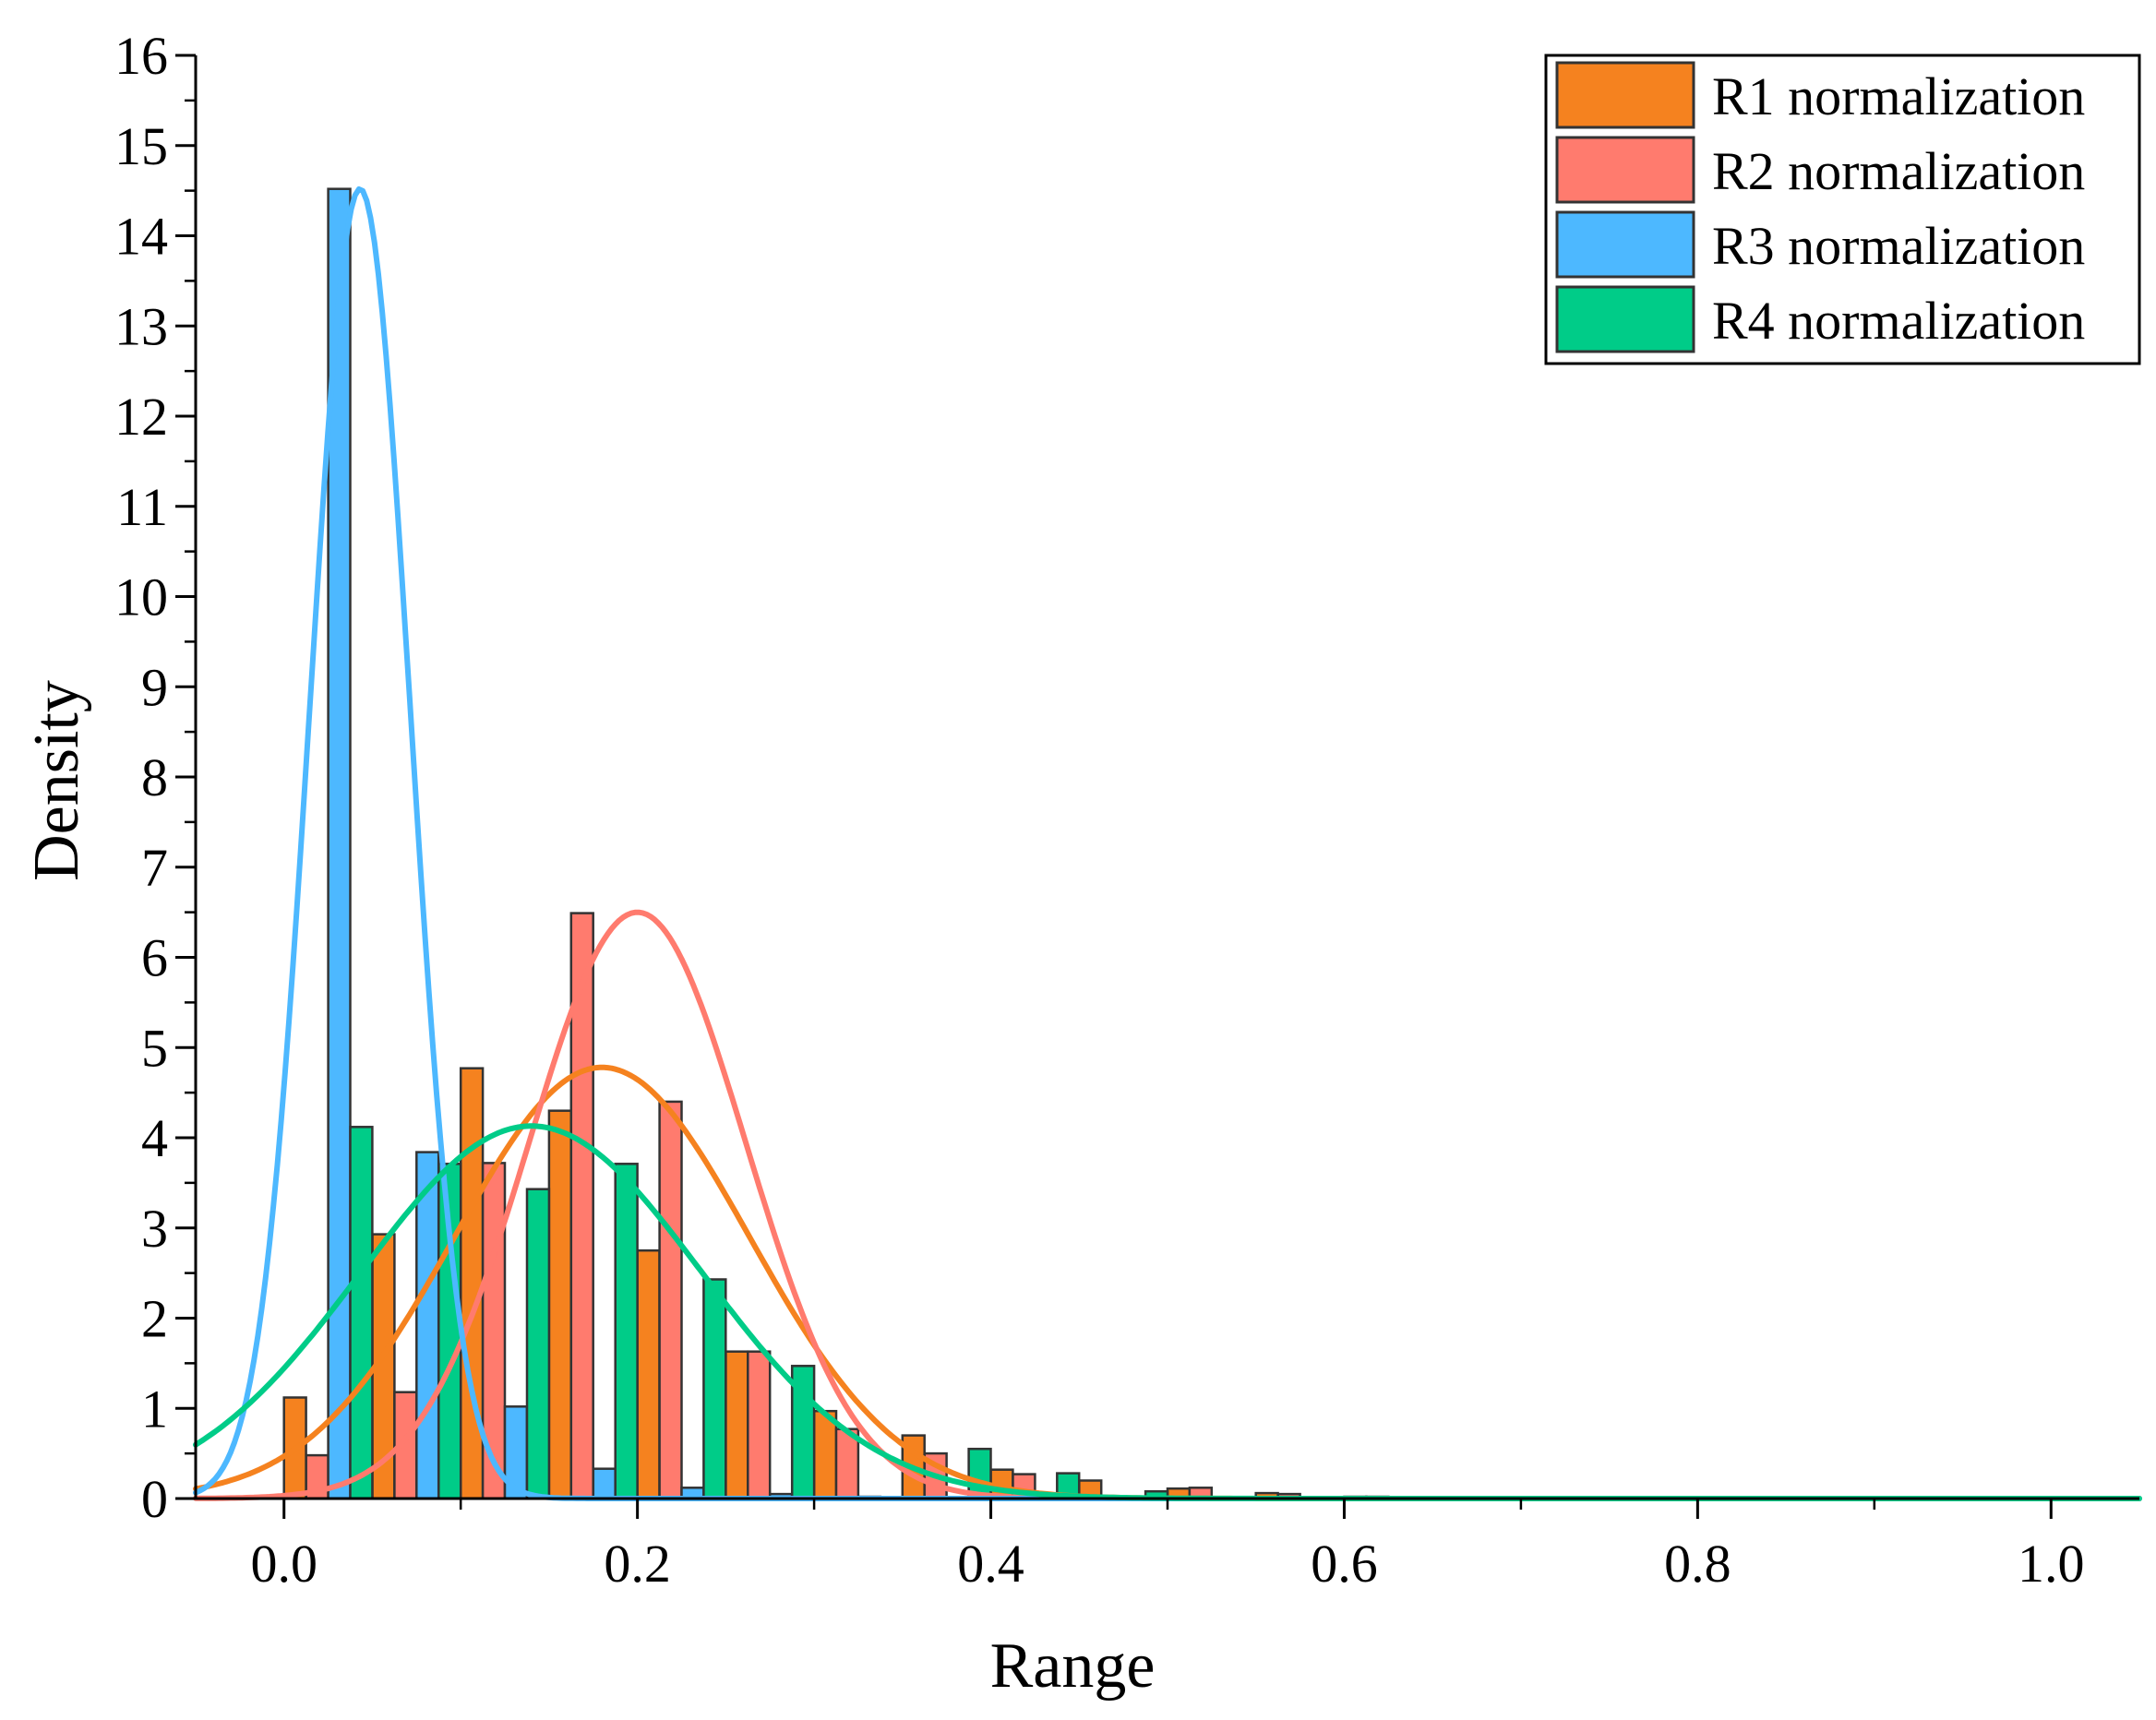 The height and width of the screenshot is (1720, 2156). What do you see at coordinates (1625, 170) in the screenshot?
I see `legend-swatch-r2` at bounding box center [1625, 170].